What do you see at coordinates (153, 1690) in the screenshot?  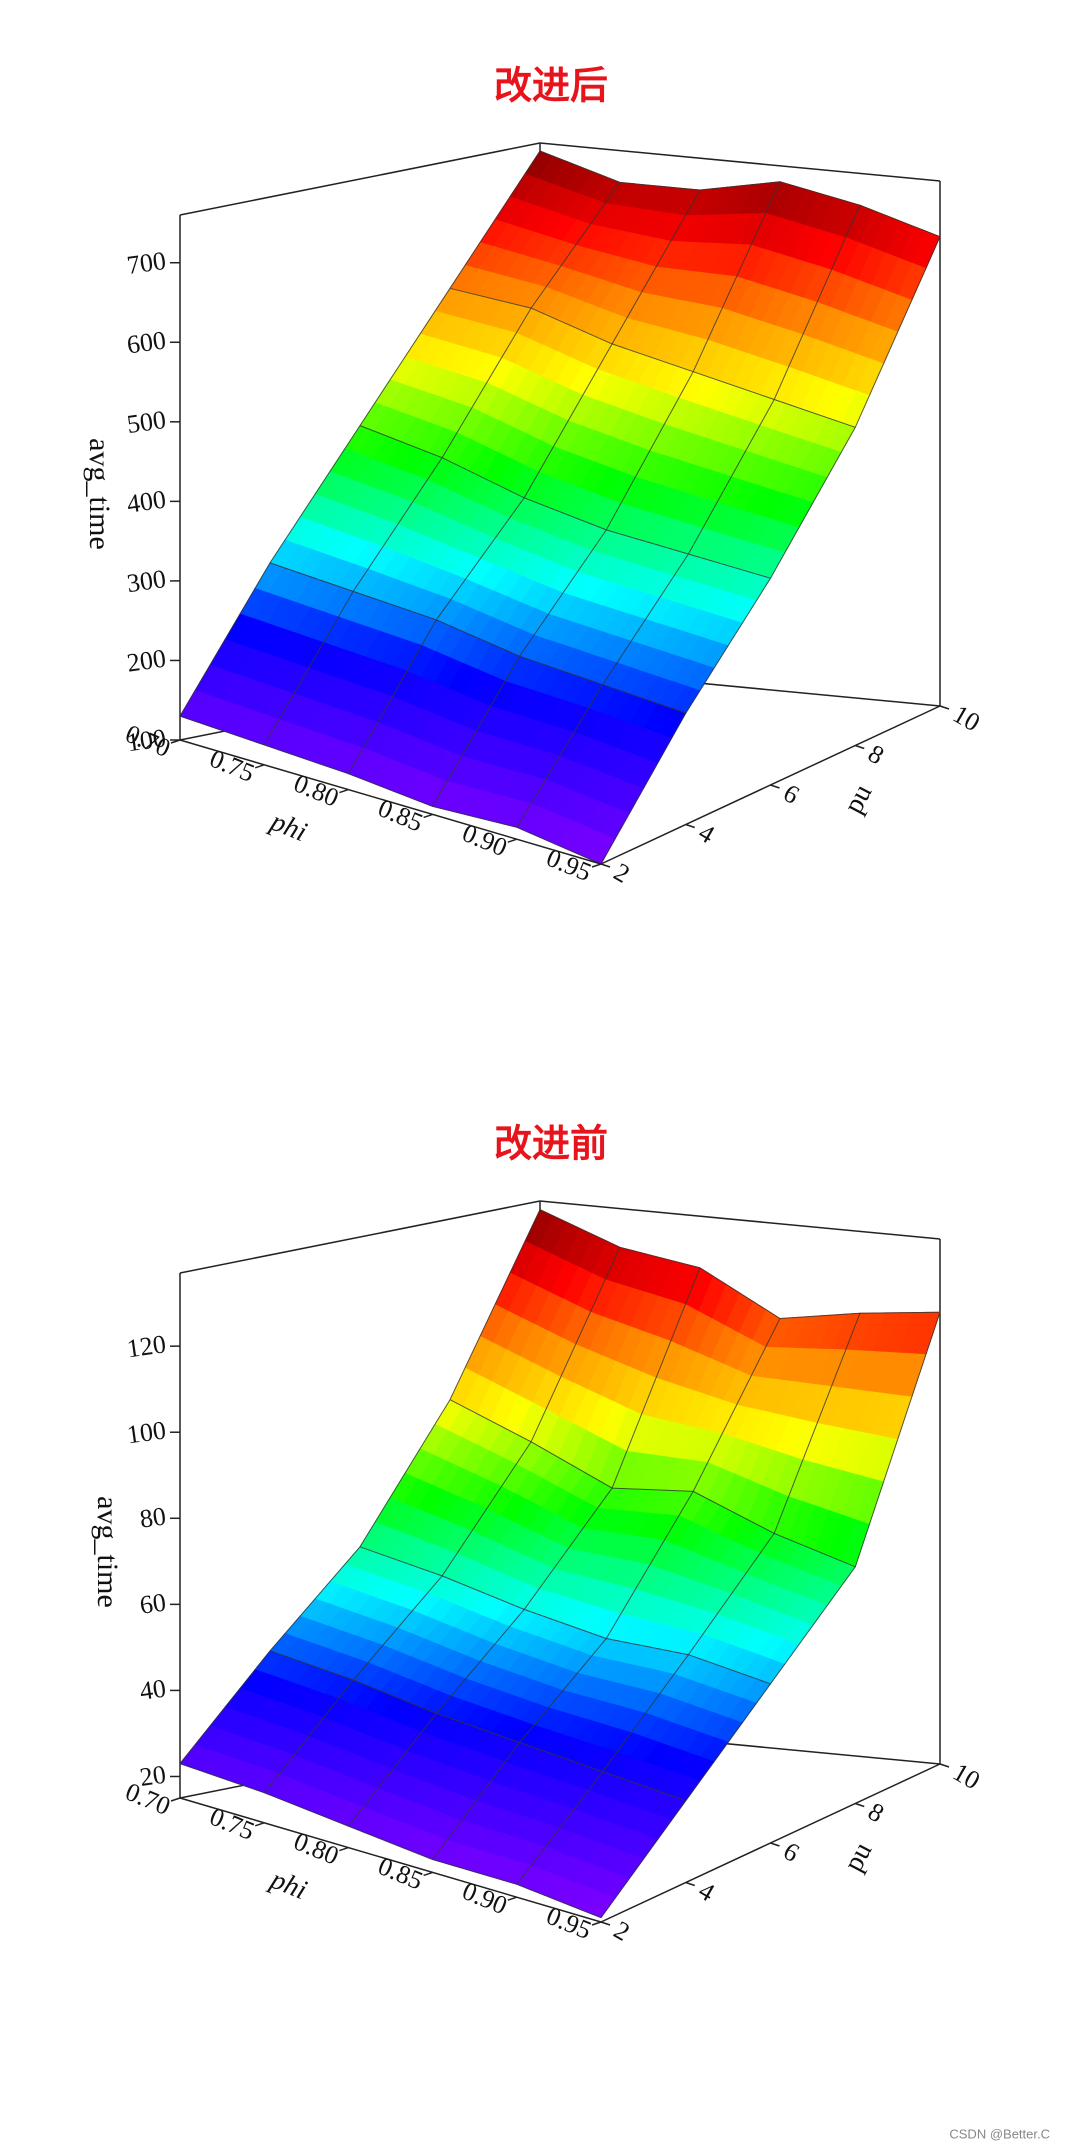 I see `z-tick-label: 40` at bounding box center [153, 1690].